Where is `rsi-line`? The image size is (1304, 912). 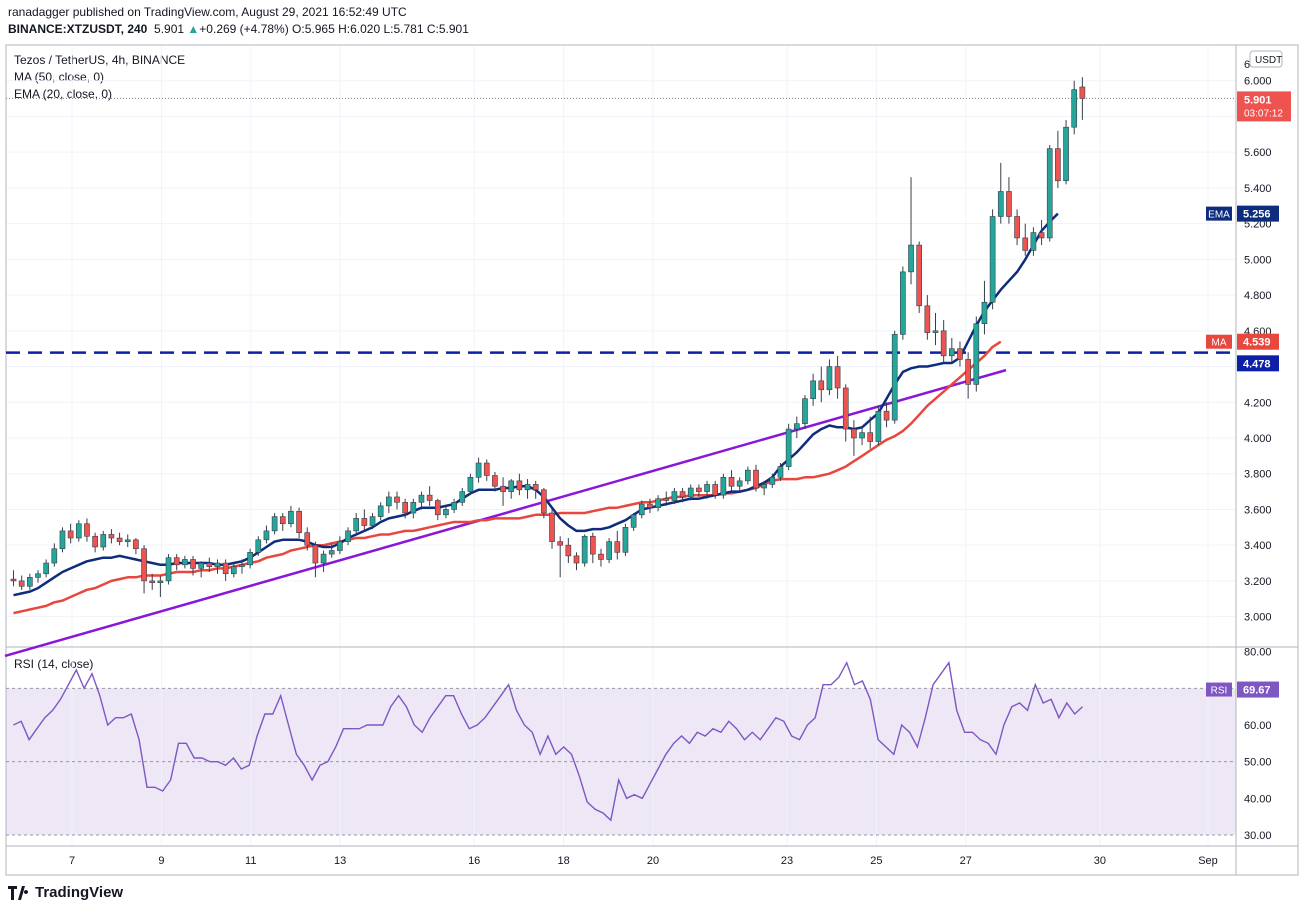
rsi-line is located at coordinates (548, 741).